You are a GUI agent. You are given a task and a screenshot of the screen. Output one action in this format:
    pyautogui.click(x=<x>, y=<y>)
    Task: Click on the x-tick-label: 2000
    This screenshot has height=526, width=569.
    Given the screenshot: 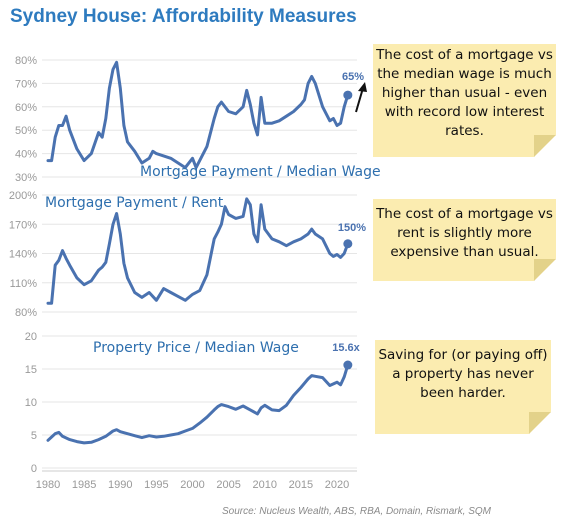 What is the action you would take?
    pyautogui.click(x=192, y=485)
    